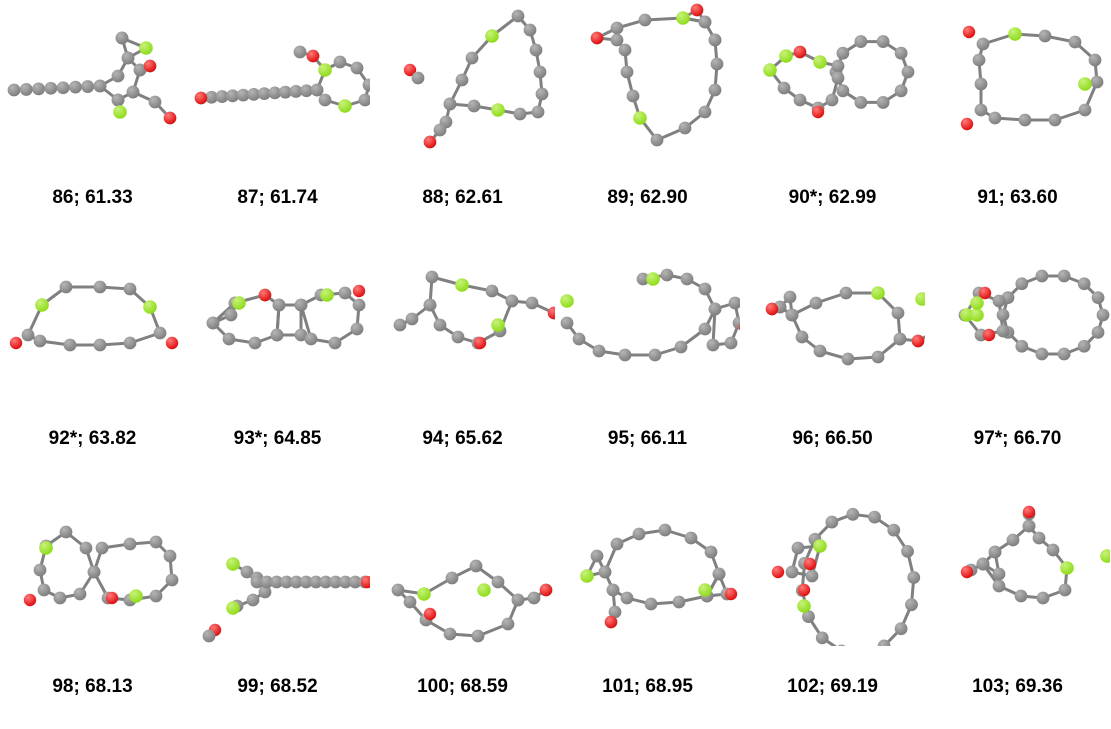  What do you see at coordinates (832, 364) in the screenshot?
I see `structure-cell-96: 96; 66.50` at bounding box center [832, 364].